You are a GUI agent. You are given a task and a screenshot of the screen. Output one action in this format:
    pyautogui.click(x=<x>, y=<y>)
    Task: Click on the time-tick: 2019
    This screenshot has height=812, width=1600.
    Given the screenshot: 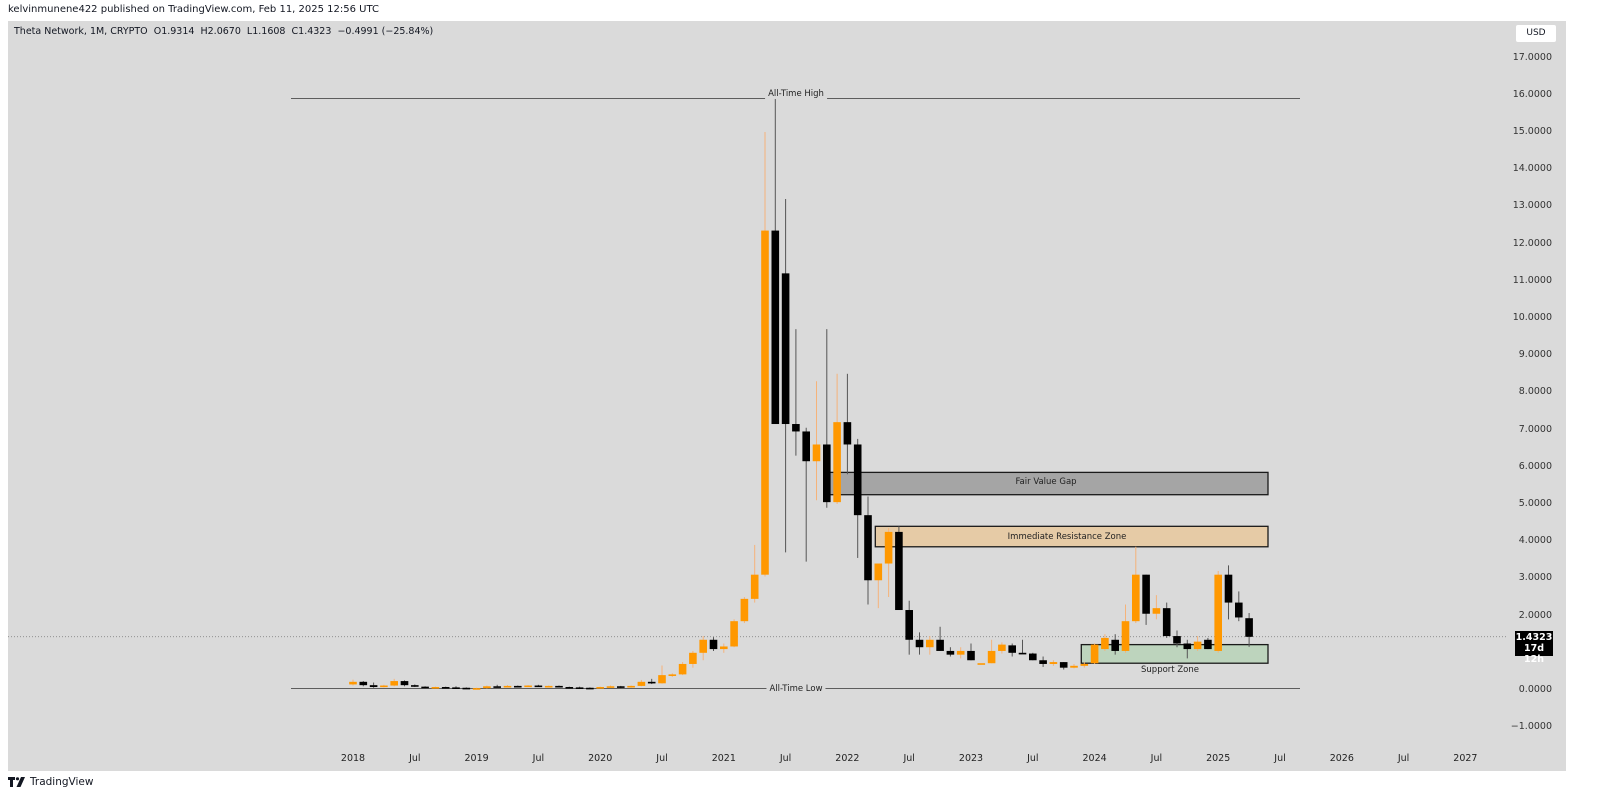 What is the action you would take?
    pyautogui.click(x=476, y=758)
    